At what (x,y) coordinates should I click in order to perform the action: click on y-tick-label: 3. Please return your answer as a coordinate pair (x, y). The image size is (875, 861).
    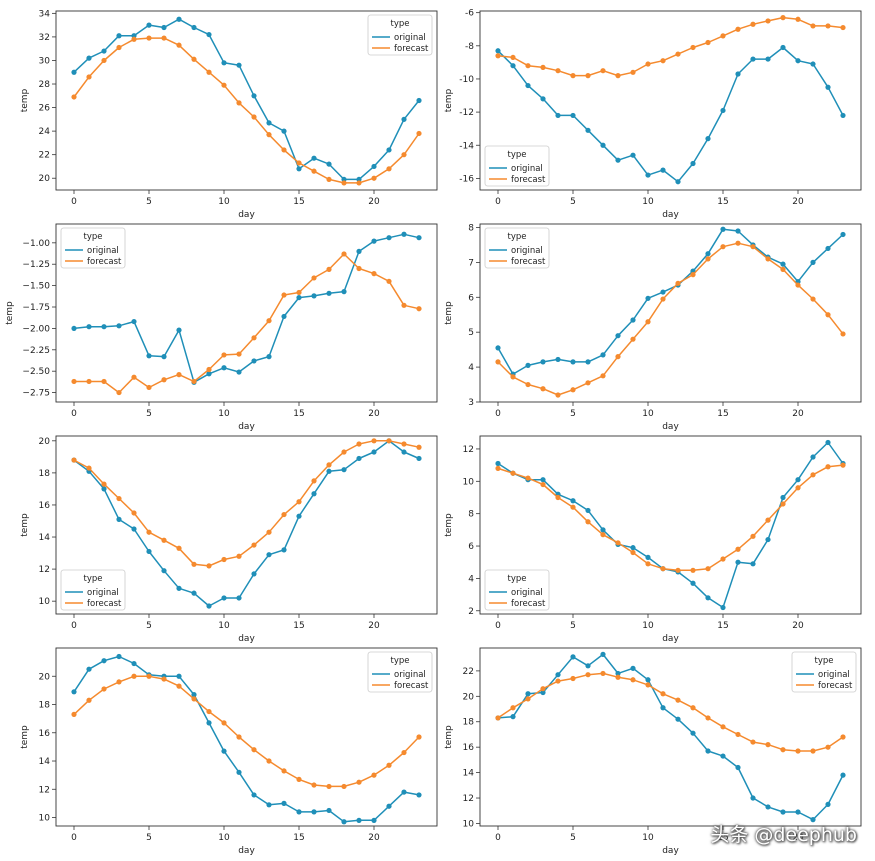
    Looking at the image, I should click on (471, 403).